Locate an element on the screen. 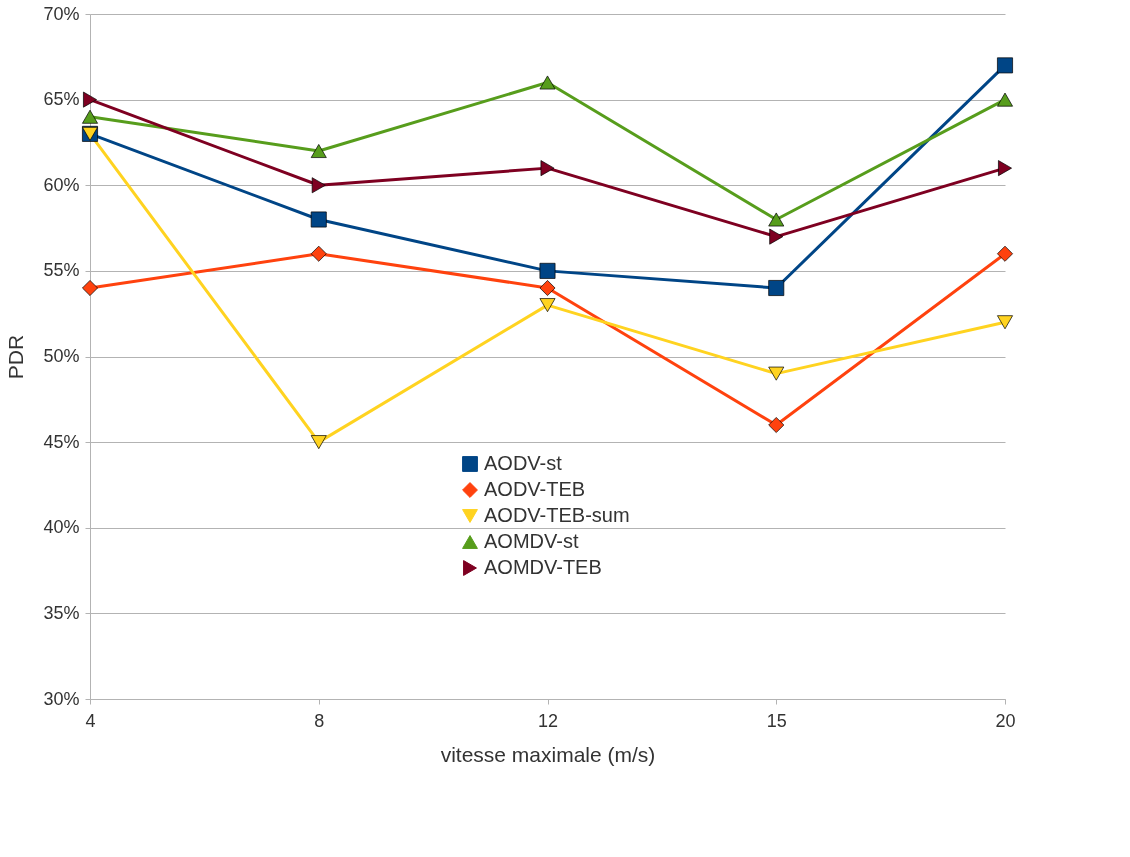 This screenshot has width=1130, height=857. x-tick-label: 20 is located at coordinates (1005, 720).